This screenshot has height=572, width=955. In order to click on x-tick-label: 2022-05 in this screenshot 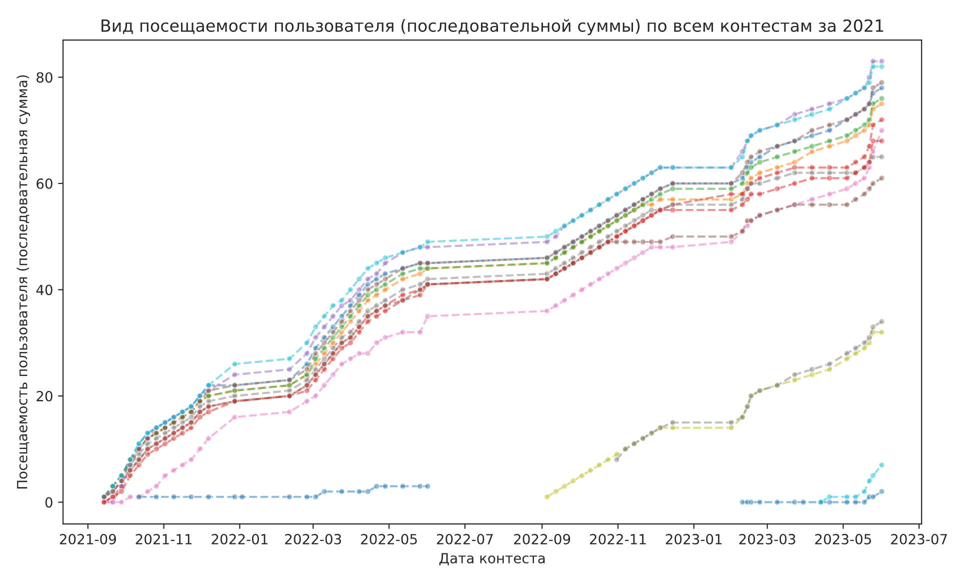, I will do `click(389, 539)`.